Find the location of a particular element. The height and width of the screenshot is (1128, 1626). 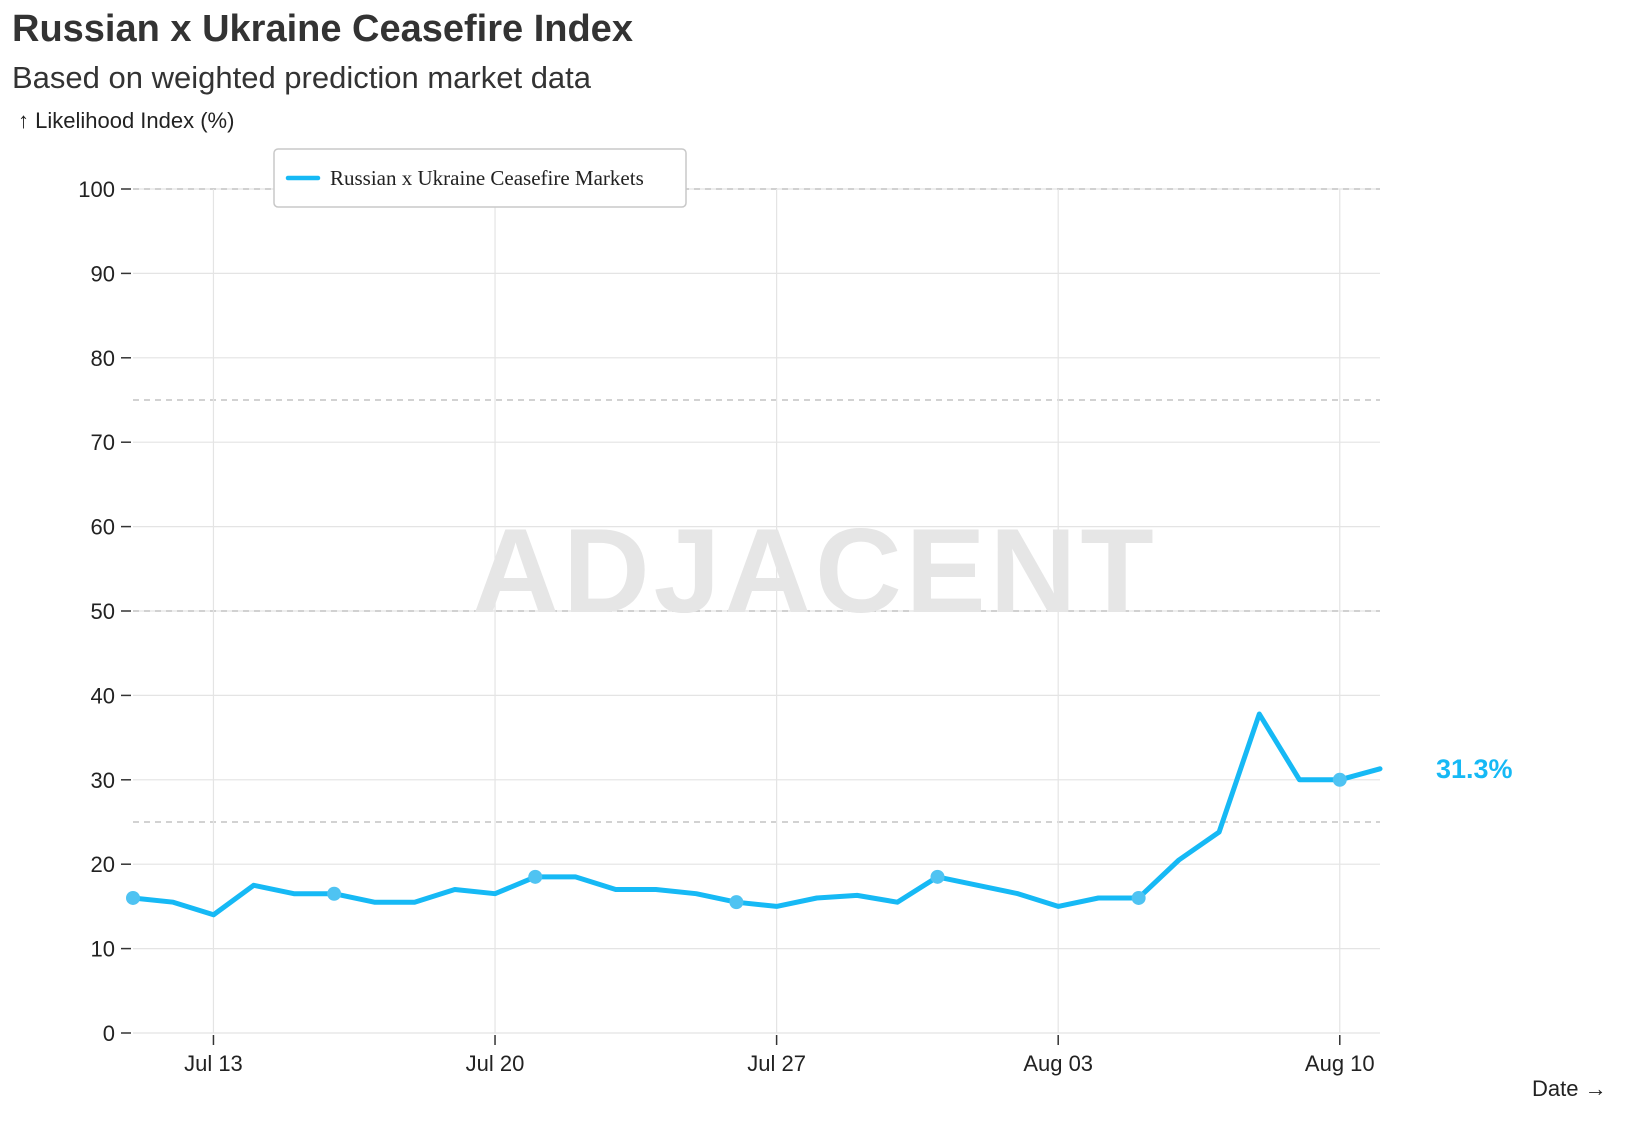

y-tick-label: 0 is located at coordinates (109, 1033).